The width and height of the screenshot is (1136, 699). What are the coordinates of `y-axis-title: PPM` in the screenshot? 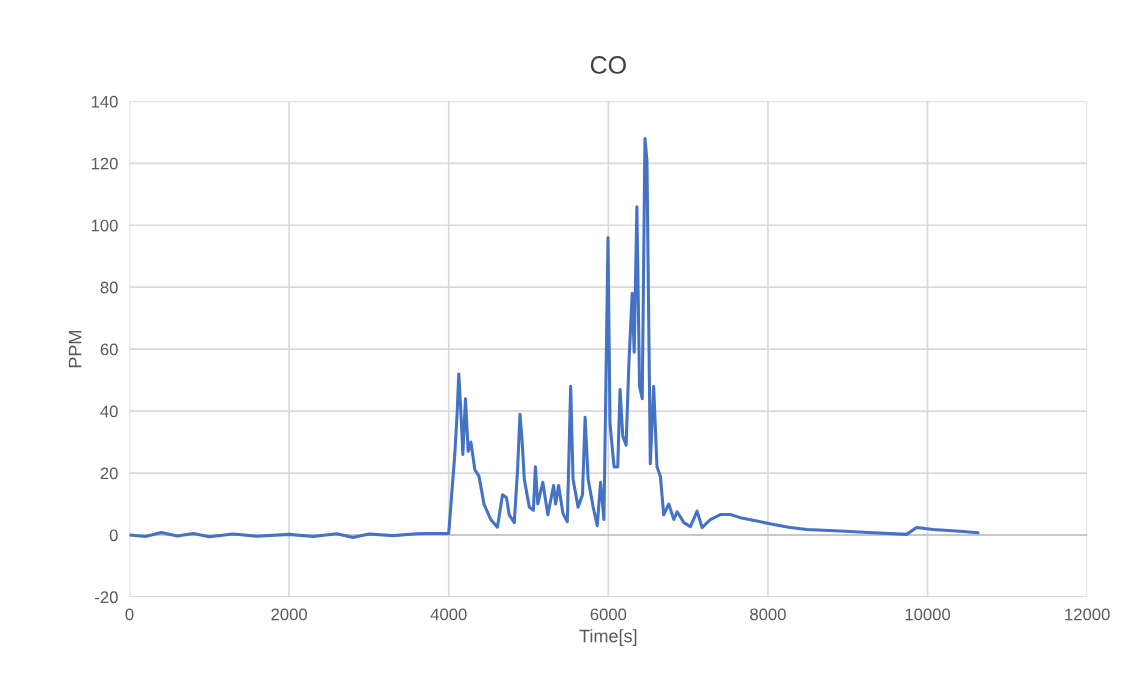 It's located at (75, 349).